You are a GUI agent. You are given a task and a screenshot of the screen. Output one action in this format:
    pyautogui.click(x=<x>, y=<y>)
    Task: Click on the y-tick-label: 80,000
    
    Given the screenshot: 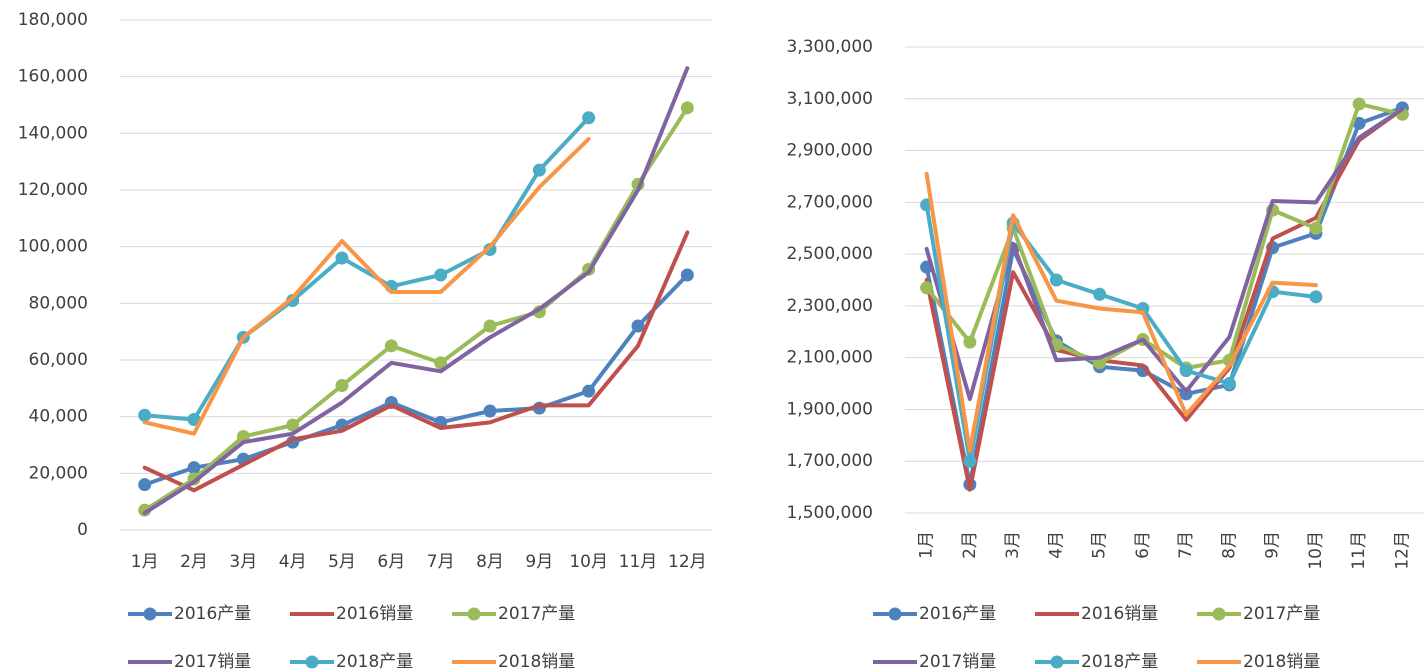 What is the action you would take?
    pyautogui.click(x=58, y=303)
    